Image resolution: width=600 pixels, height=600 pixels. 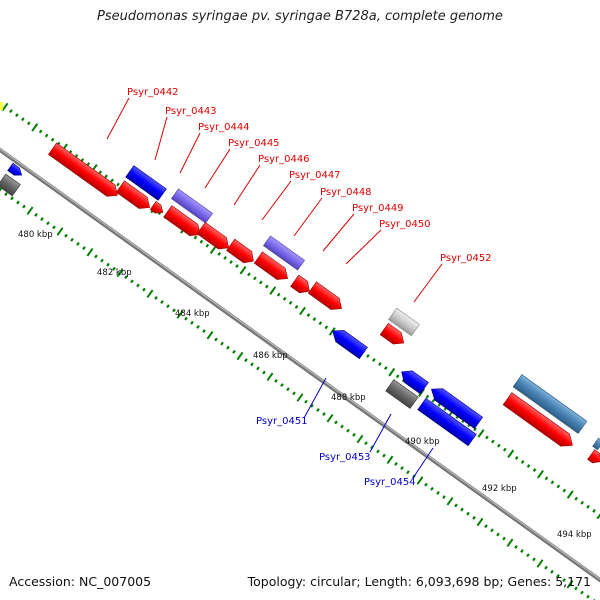 I want to click on gene-label-reverse: Psyr_0454, so click(x=390, y=482).